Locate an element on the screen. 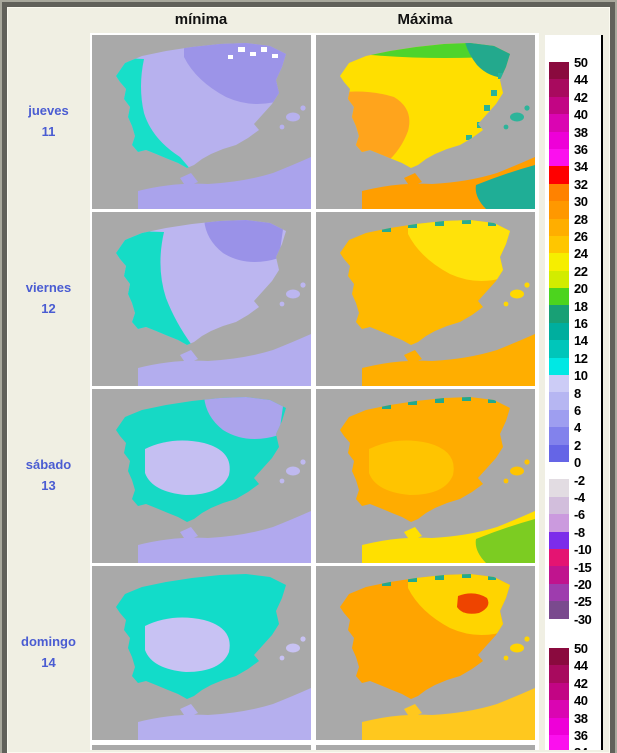  column-header-minima: mínima is located at coordinates (201, 19).